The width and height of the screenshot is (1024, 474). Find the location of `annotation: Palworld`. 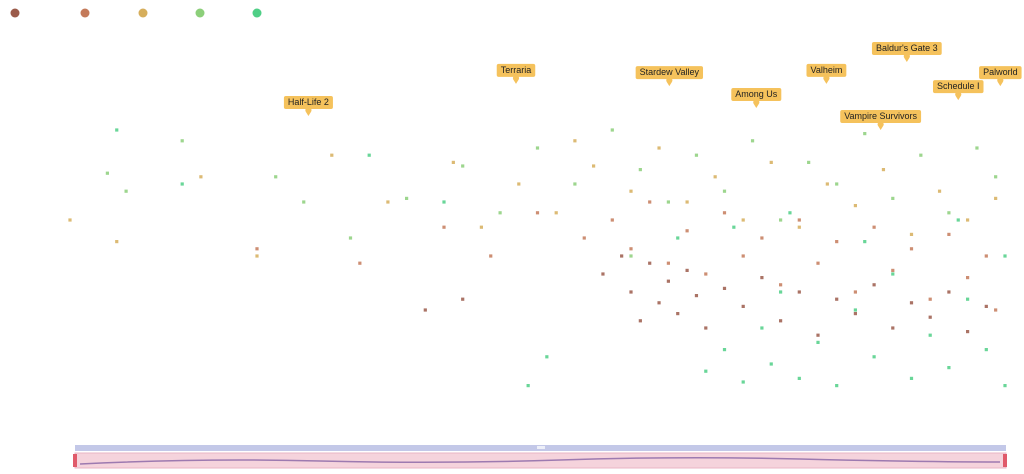

annotation: Palworld is located at coordinates (1000, 76).